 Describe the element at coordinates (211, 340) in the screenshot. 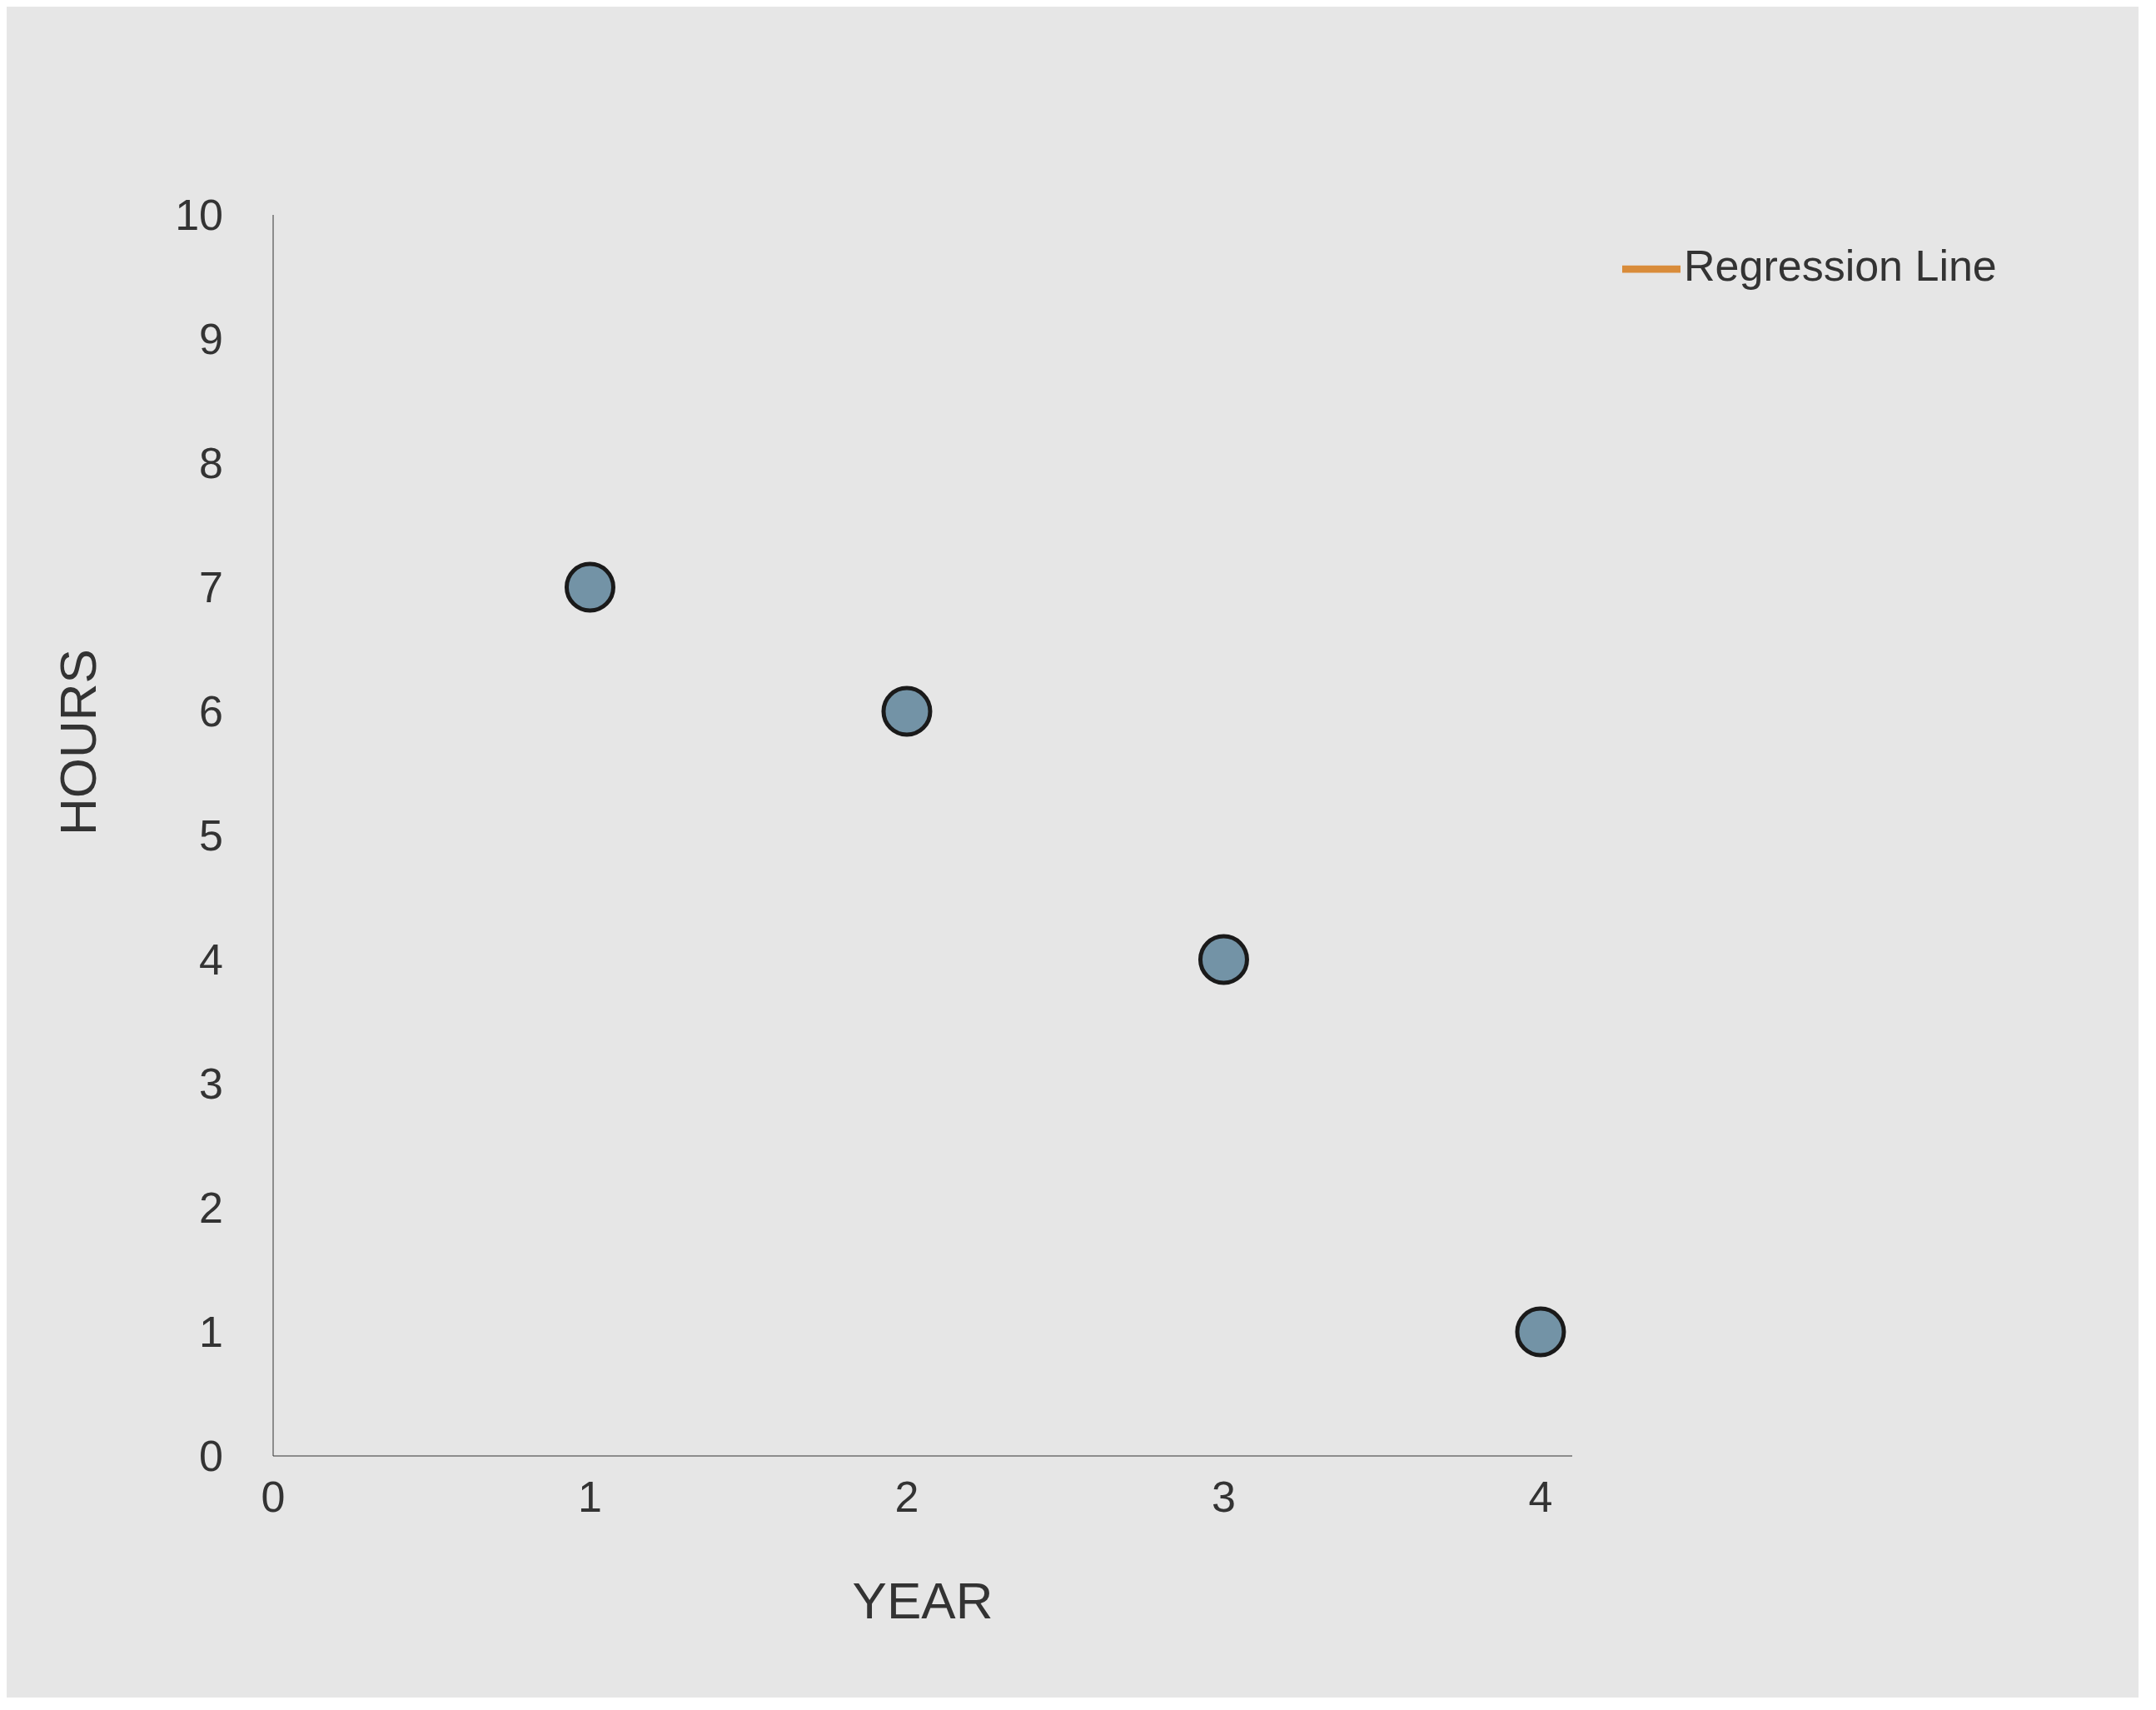

I see `y-tick-label: 9` at that location.